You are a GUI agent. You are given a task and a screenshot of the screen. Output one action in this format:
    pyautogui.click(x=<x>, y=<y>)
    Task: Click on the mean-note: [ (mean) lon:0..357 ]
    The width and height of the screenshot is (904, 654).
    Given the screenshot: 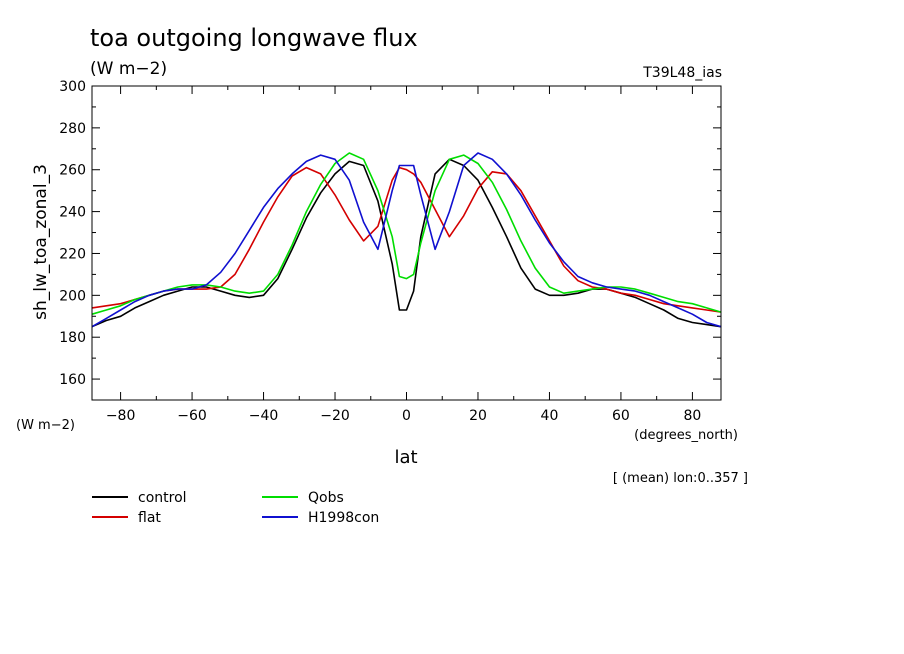 What is the action you would take?
    pyautogui.click(x=680, y=478)
    